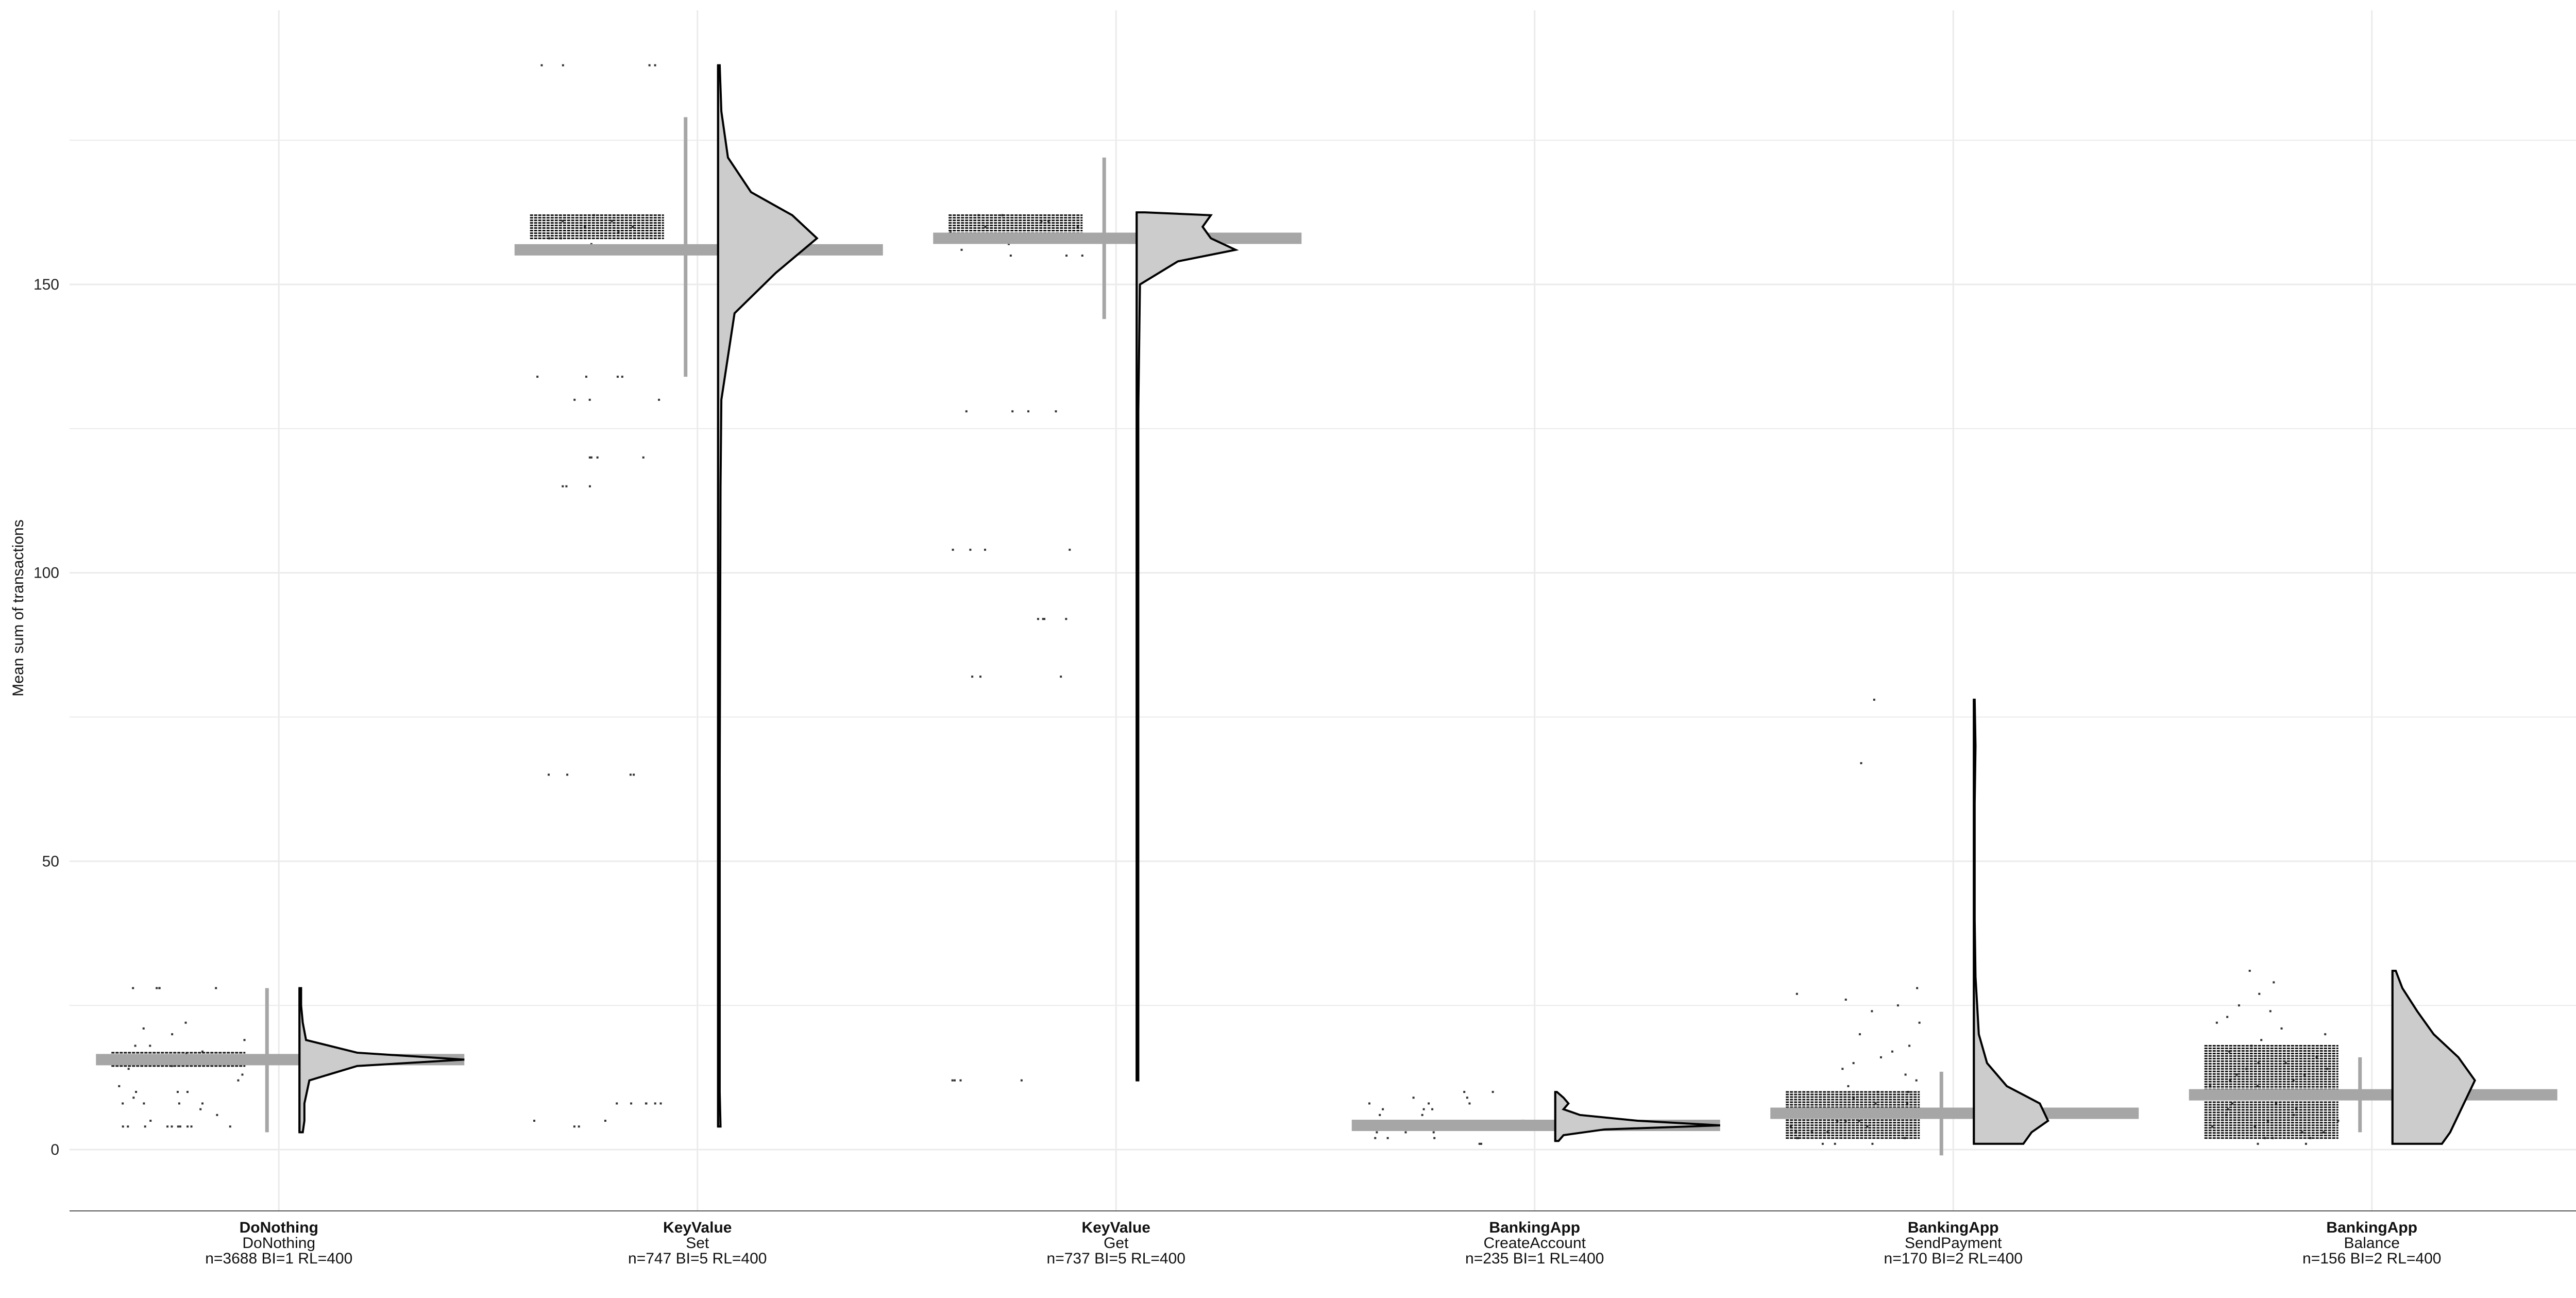 The image size is (2576, 1298). What do you see at coordinates (51, 861) in the screenshot?
I see `y-tick-label: 50` at bounding box center [51, 861].